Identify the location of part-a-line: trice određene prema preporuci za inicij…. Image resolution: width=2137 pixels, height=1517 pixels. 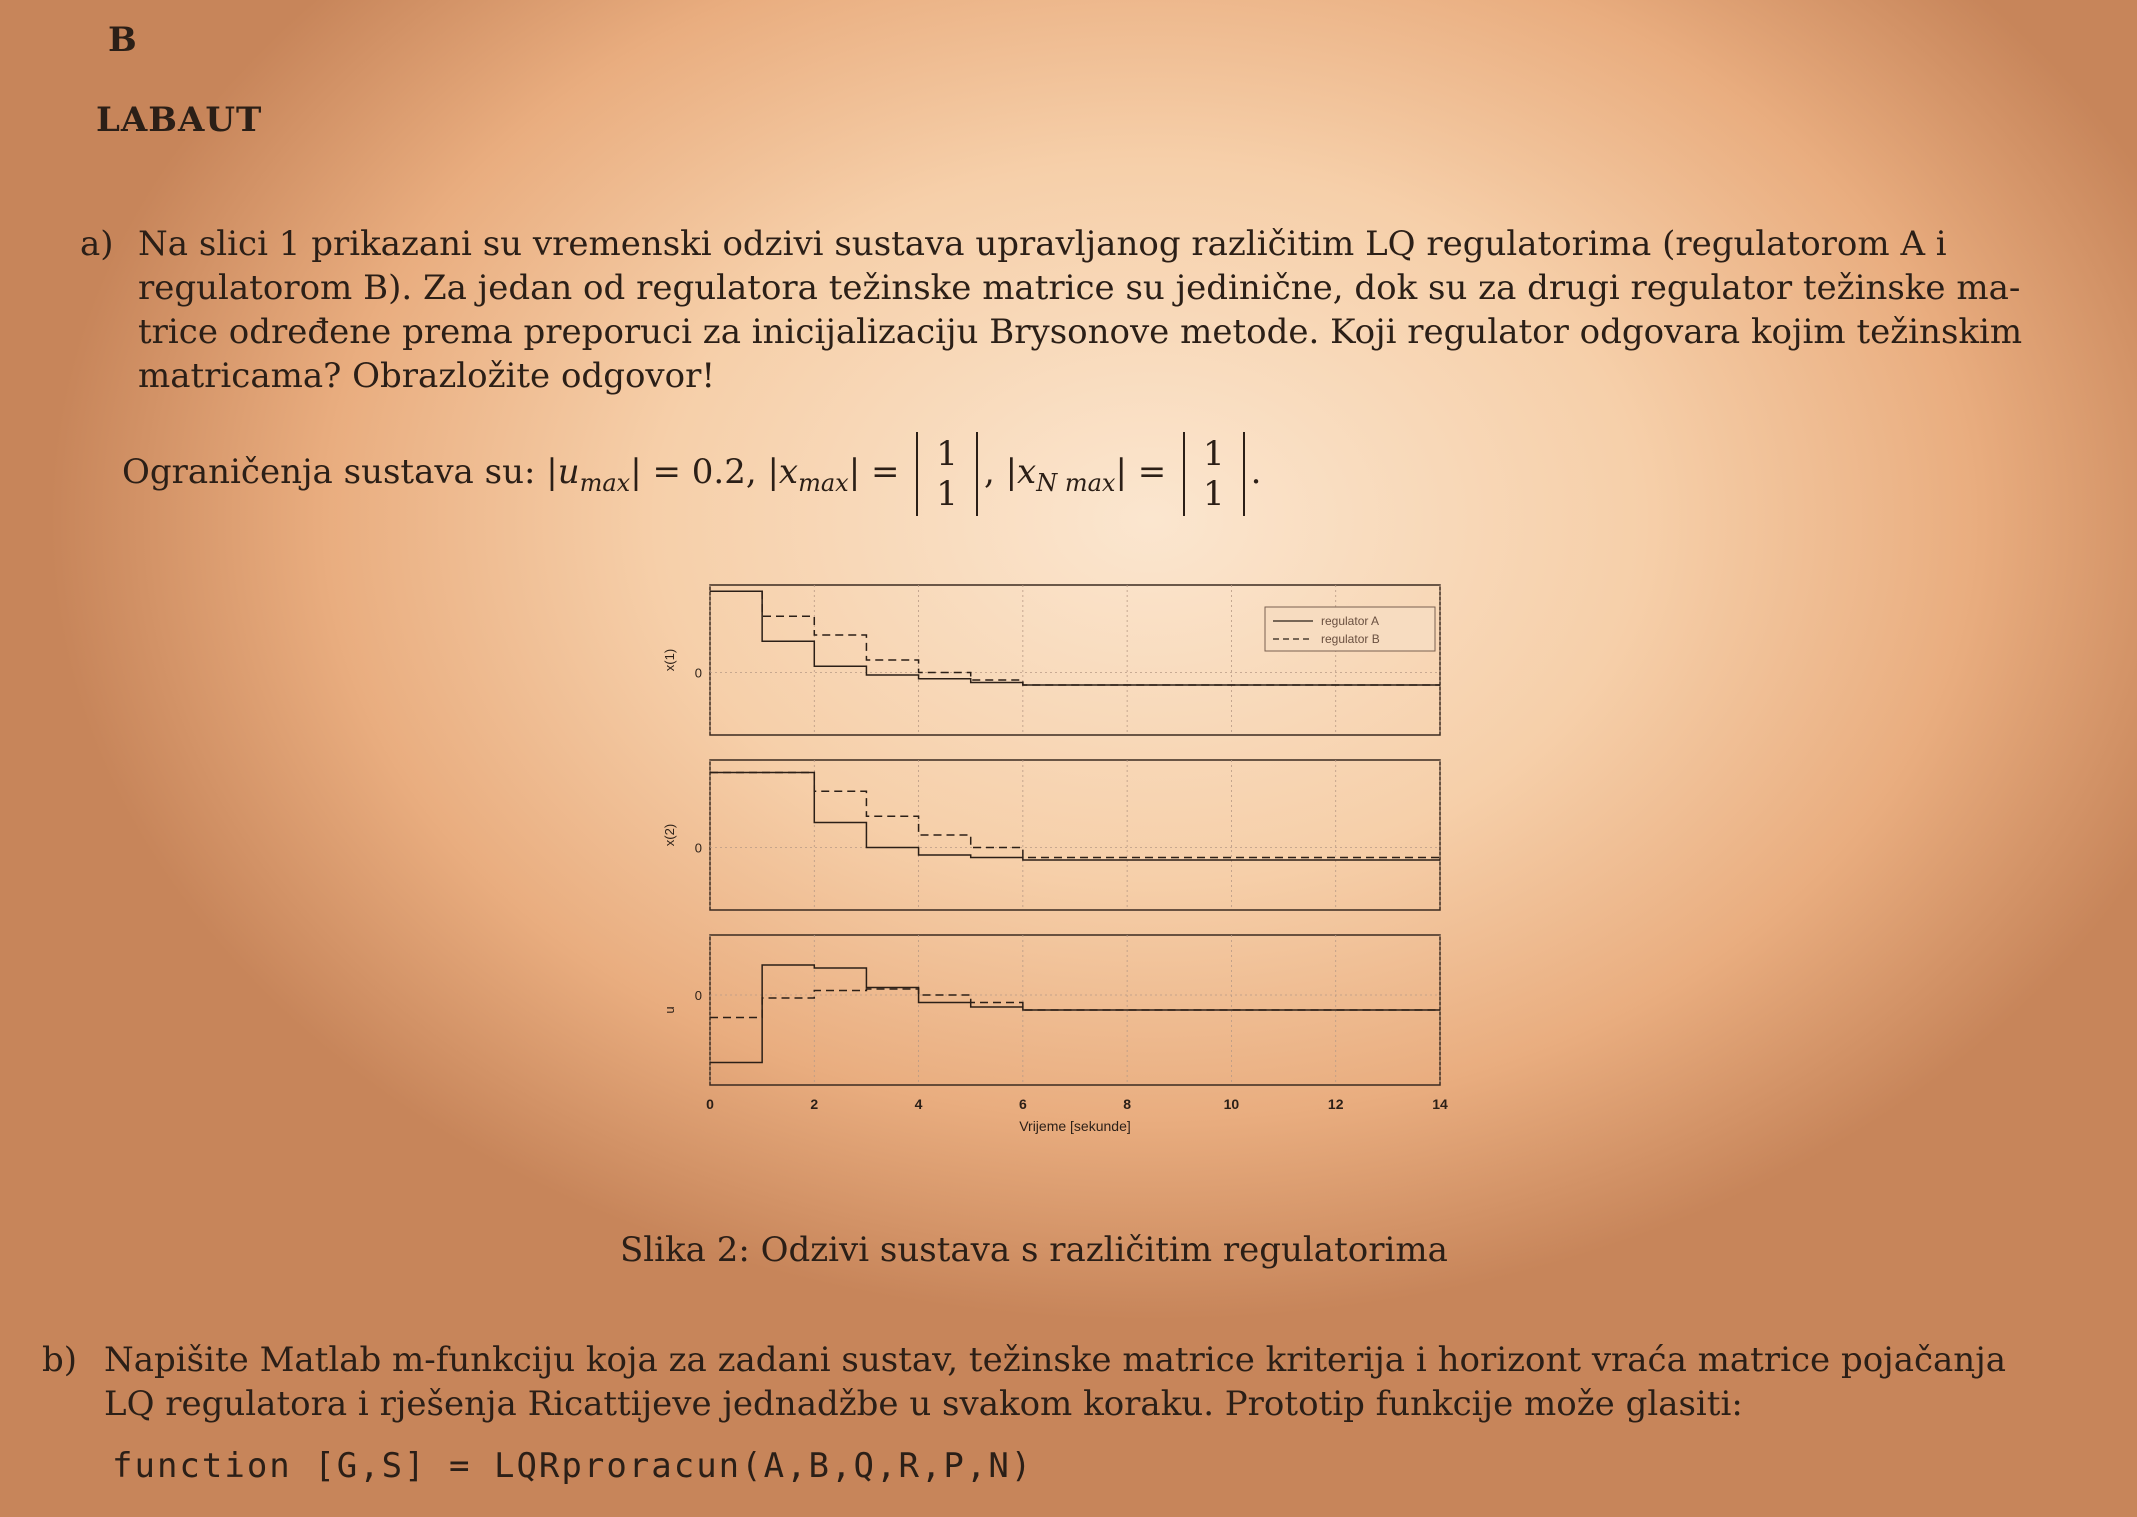
(1080, 332).